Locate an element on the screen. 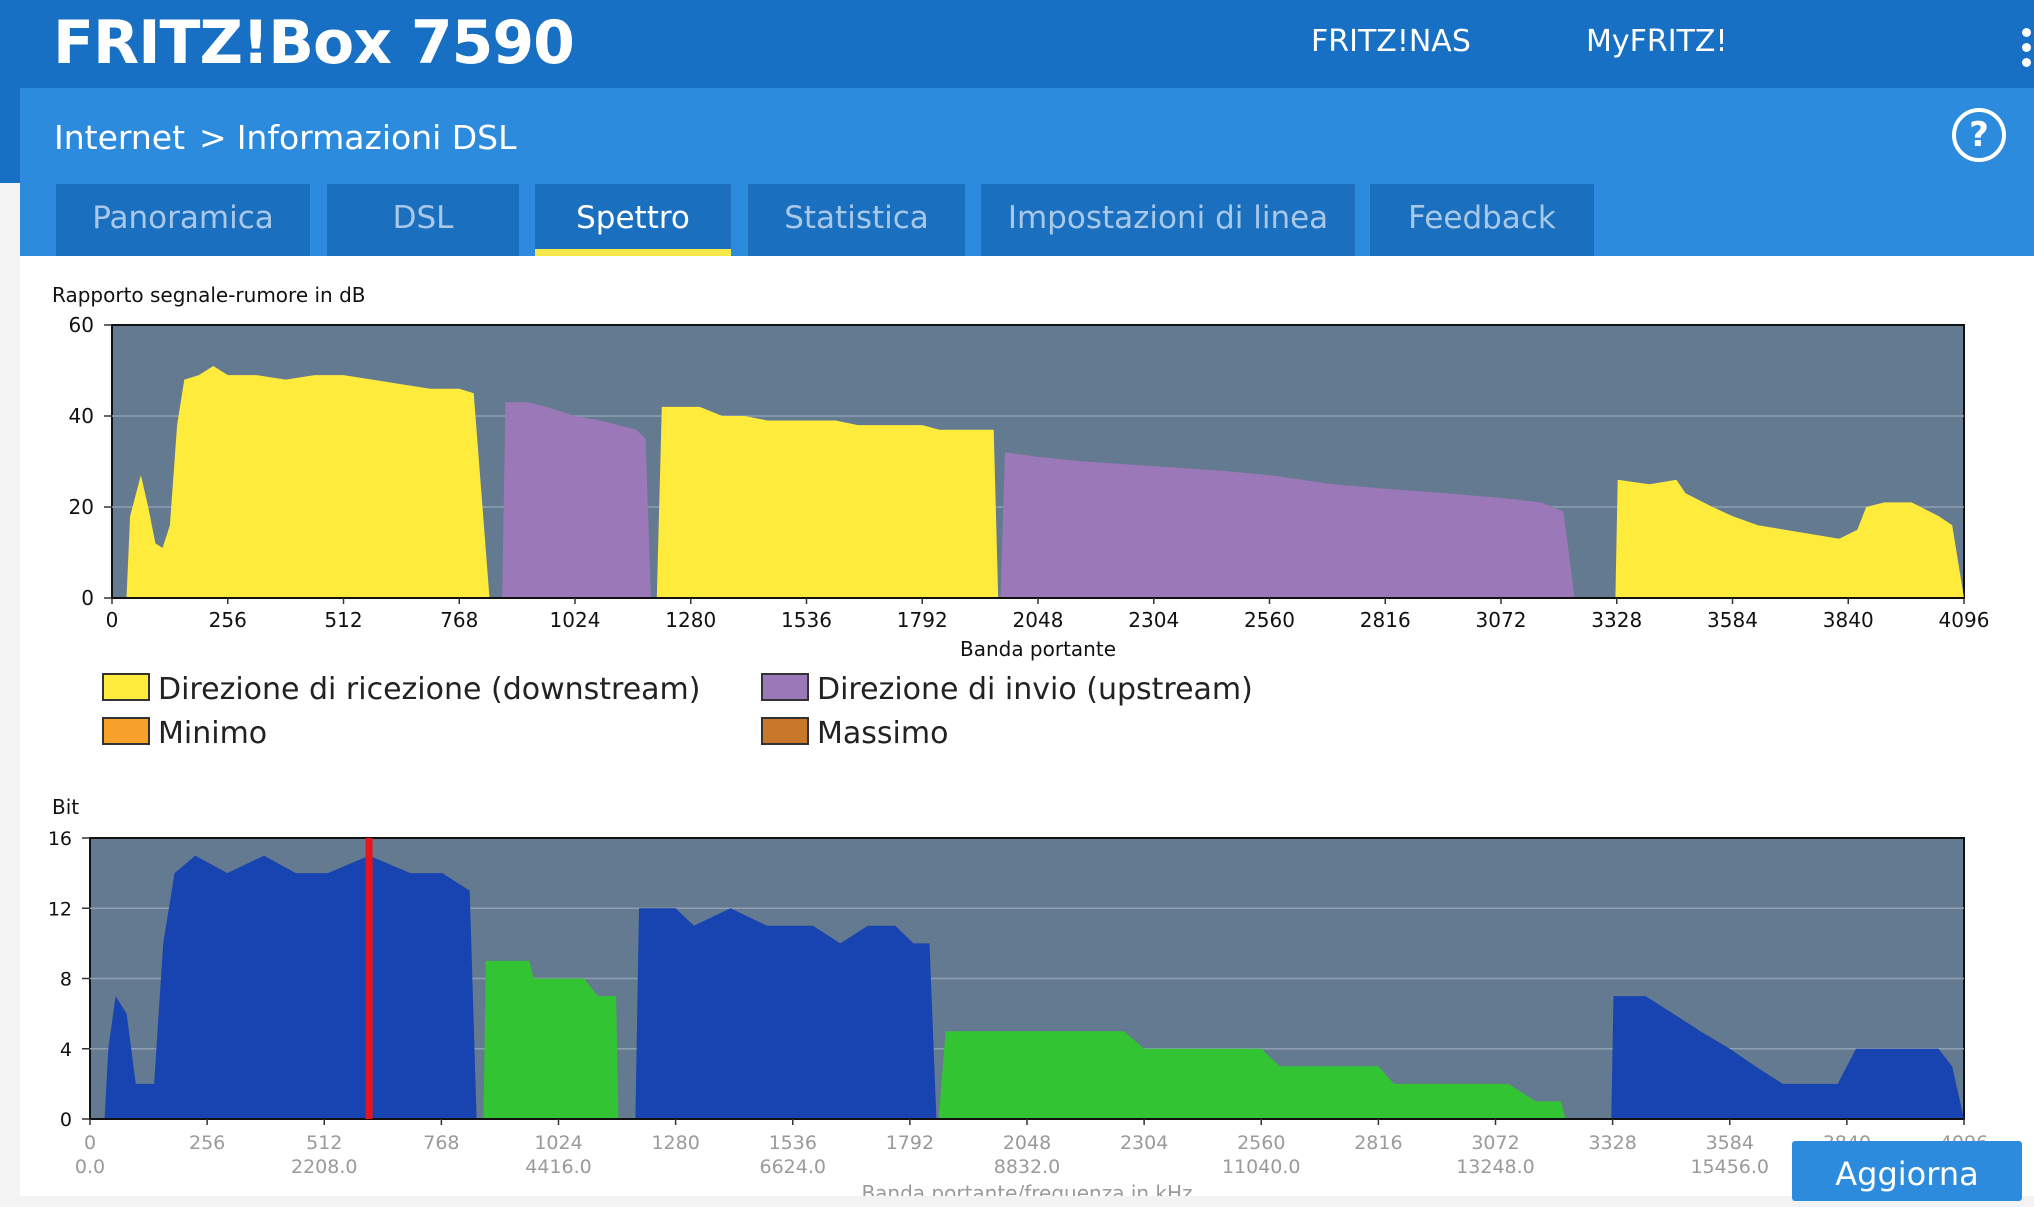 This screenshot has width=2034, height=1207. chevron-right-icon: > is located at coordinates (213, 137).